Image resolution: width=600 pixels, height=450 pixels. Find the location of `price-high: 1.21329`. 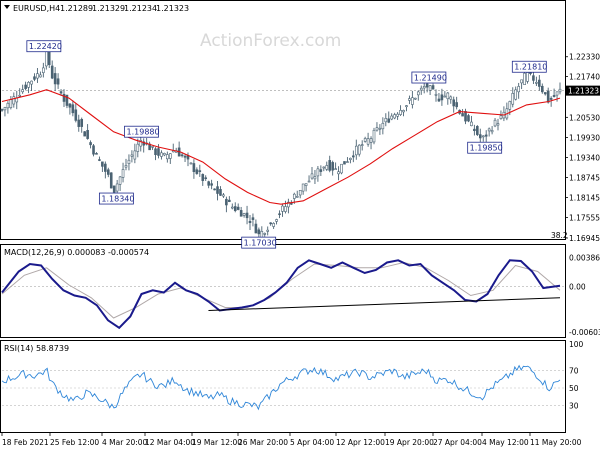

price-high: 1.21329 is located at coordinates (108, 8).